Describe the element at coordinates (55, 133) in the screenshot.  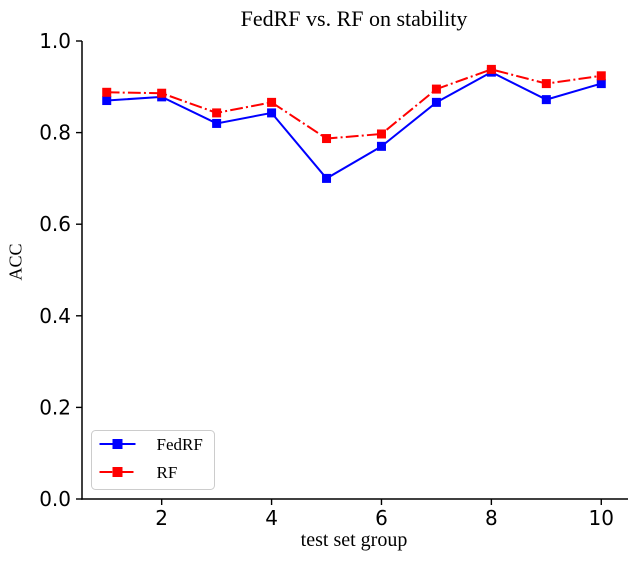
I see `y-tick-label: 0.8` at that location.